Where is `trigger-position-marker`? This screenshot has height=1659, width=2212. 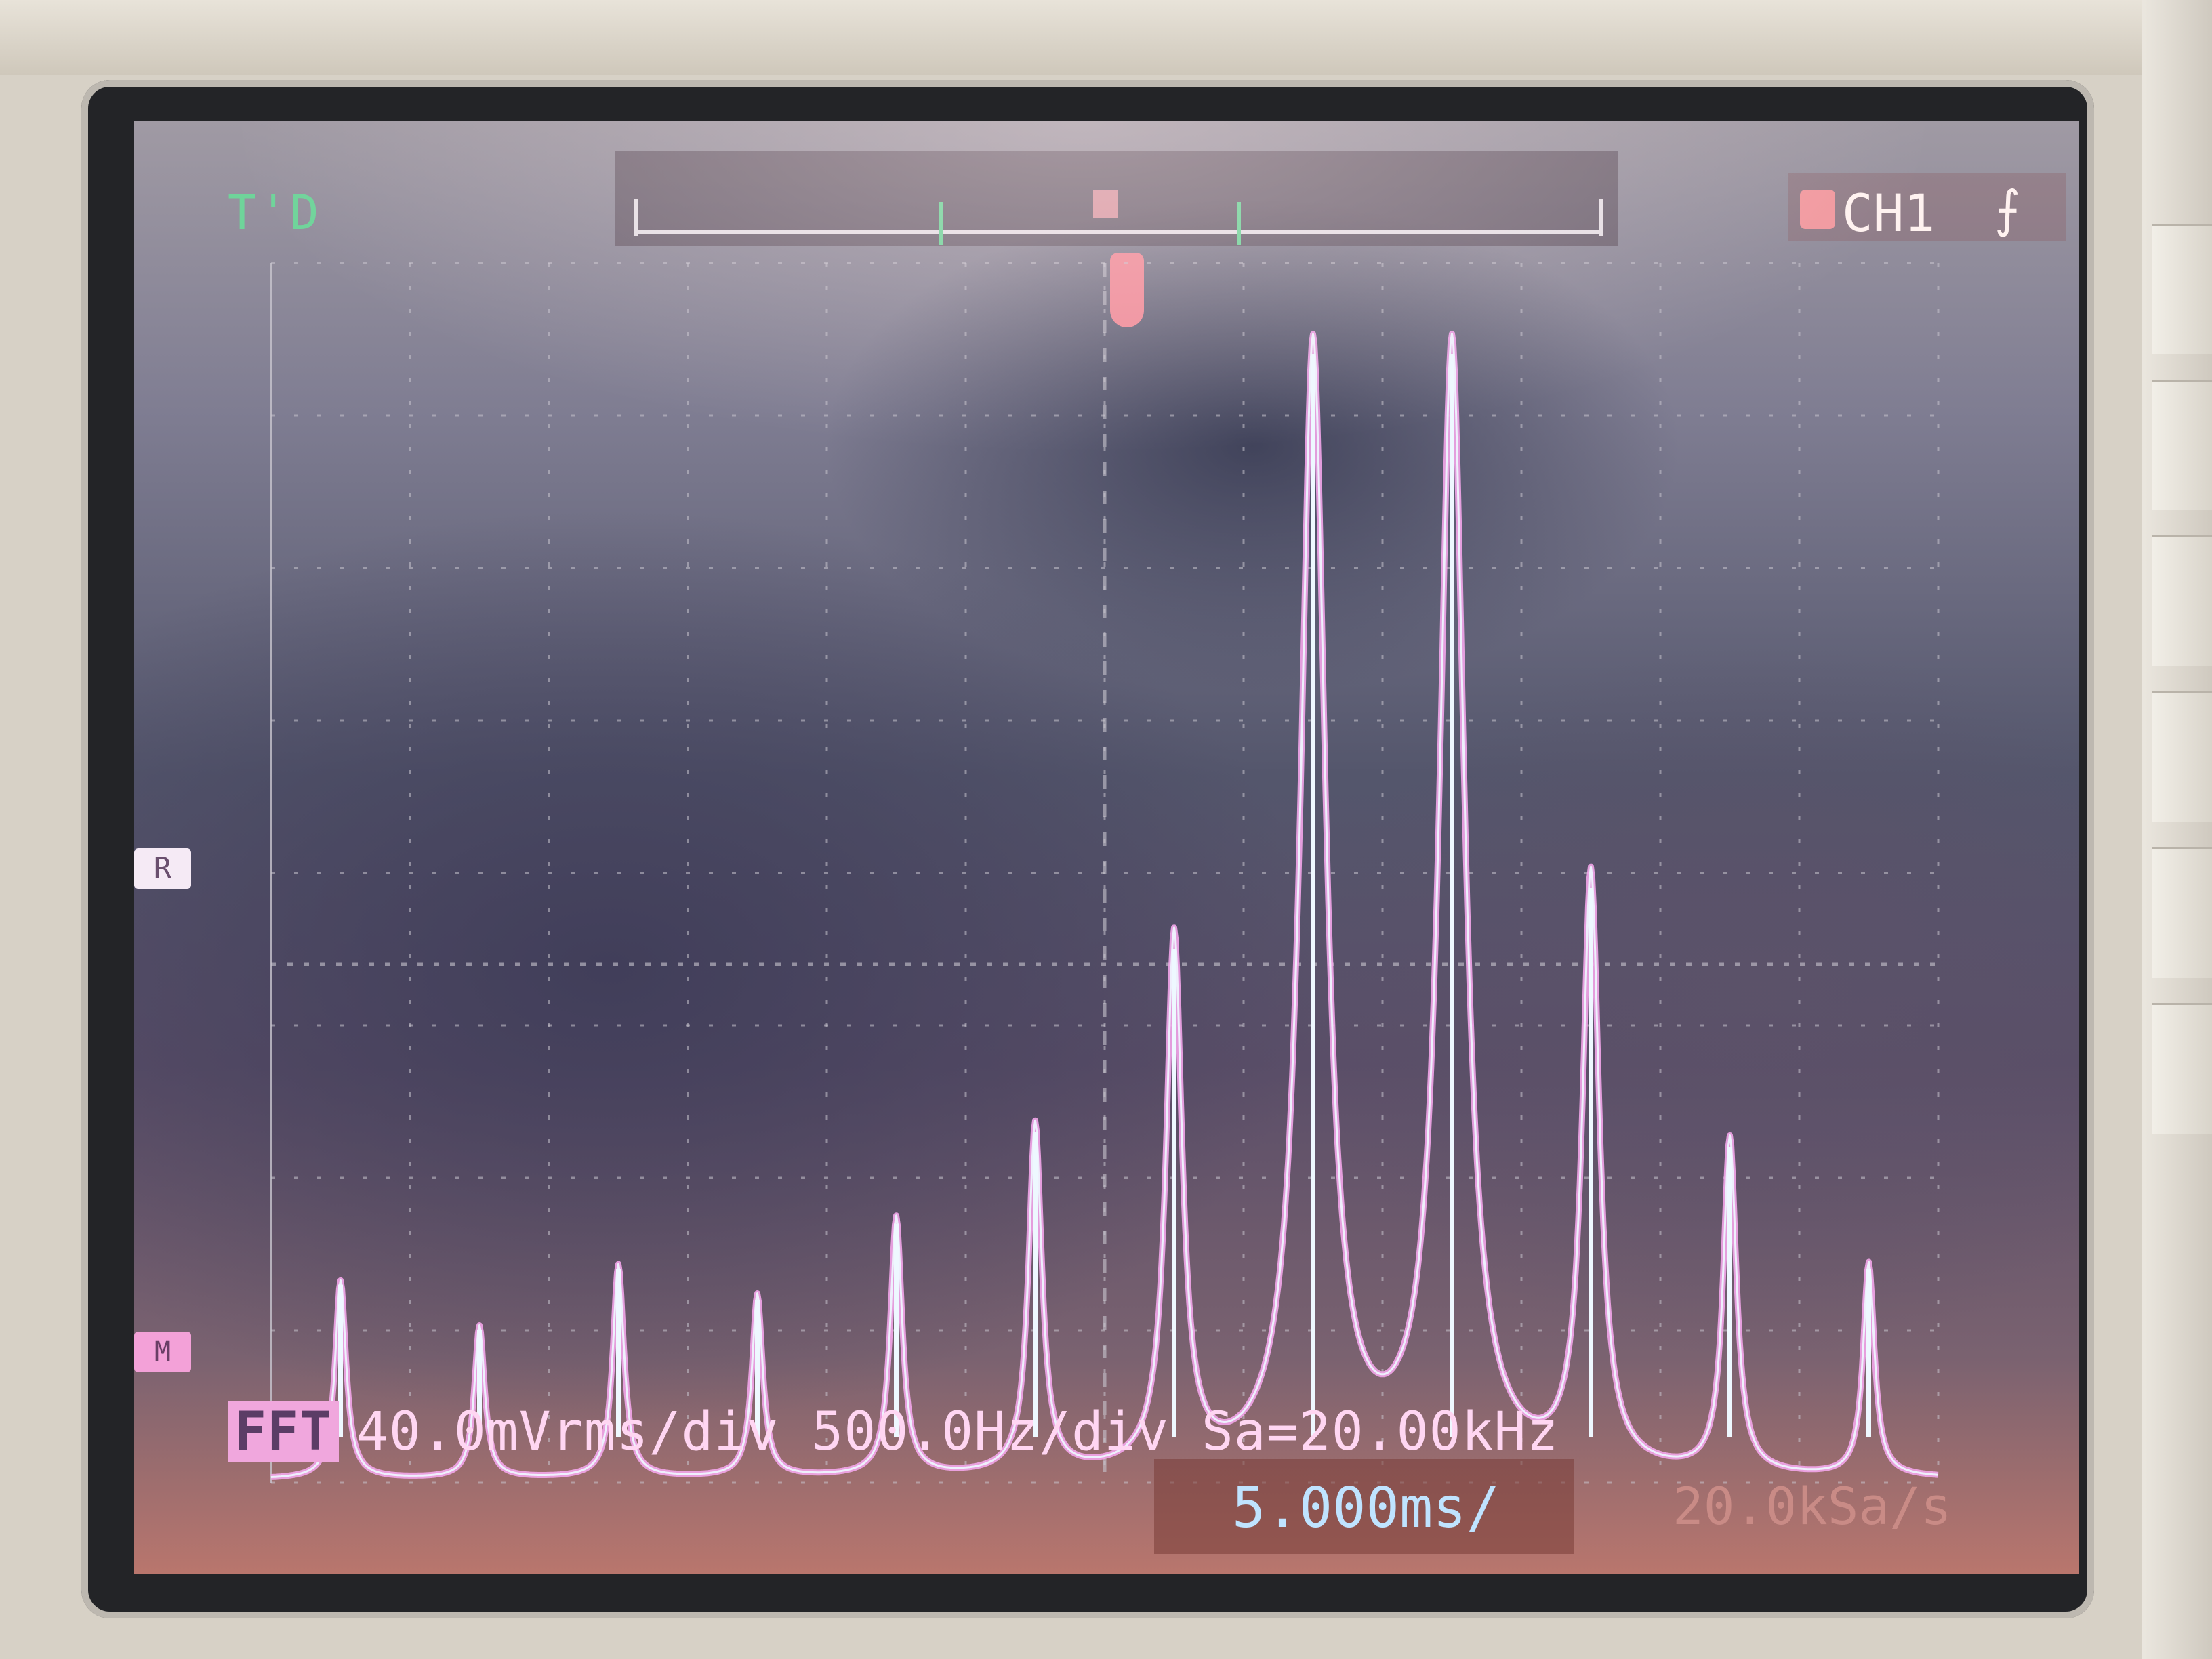
trigger-position-marker is located at coordinates (1127, 290).